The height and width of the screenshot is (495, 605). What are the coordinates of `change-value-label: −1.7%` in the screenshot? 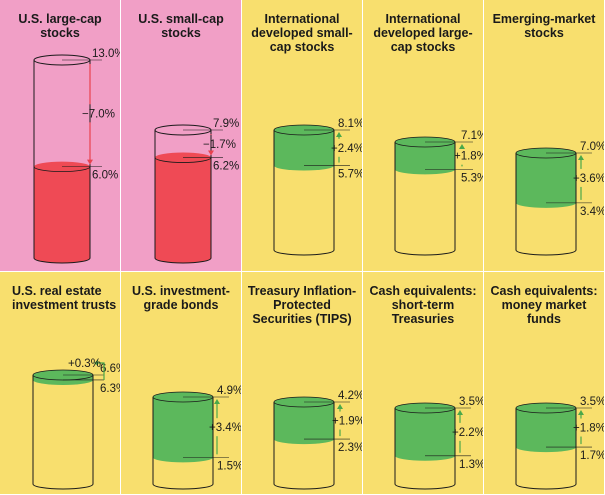 It's located at (219, 145).